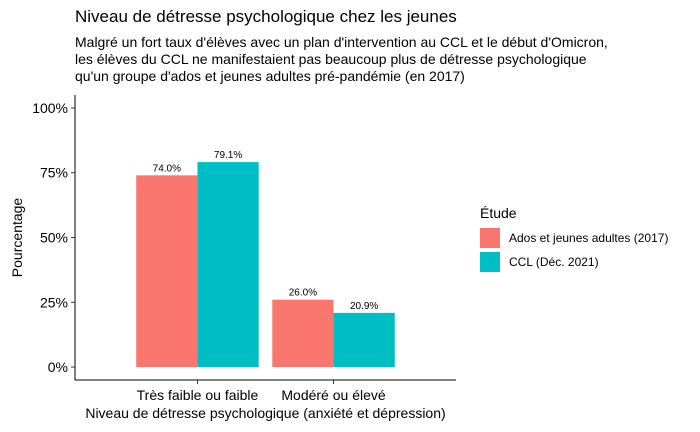  What do you see at coordinates (554, 262) in the screenshot?
I see `legend-label: CCL (Déc. 2021)` at bounding box center [554, 262].